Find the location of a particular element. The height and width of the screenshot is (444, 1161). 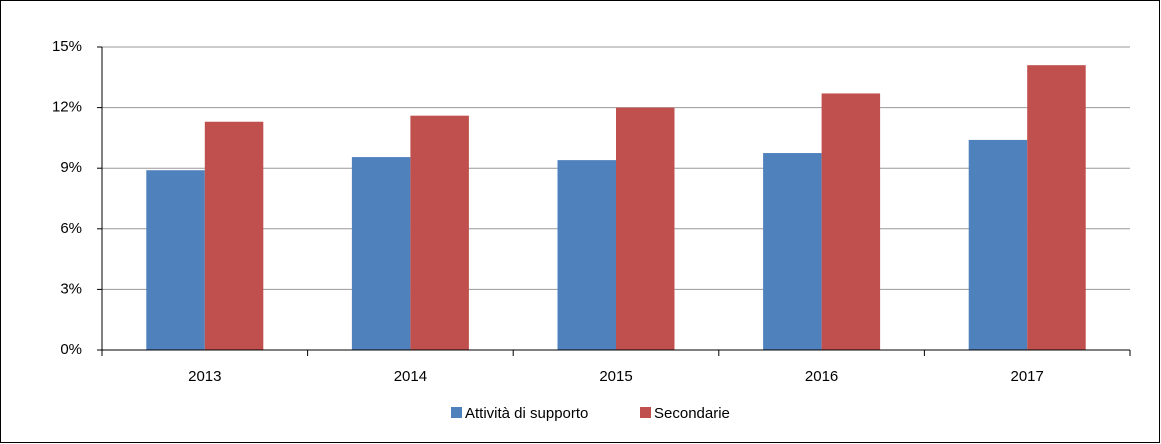

y-tick-label: 6% is located at coordinates (71, 228).